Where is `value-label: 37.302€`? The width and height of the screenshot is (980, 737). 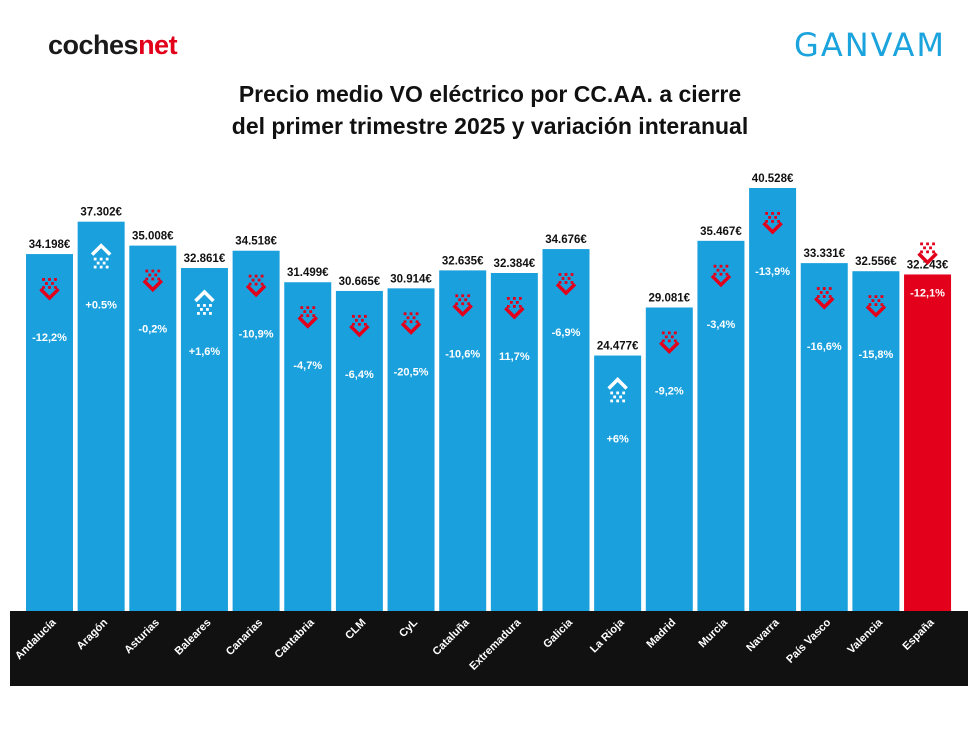 value-label: 37.302€ is located at coordinates (101, 213).